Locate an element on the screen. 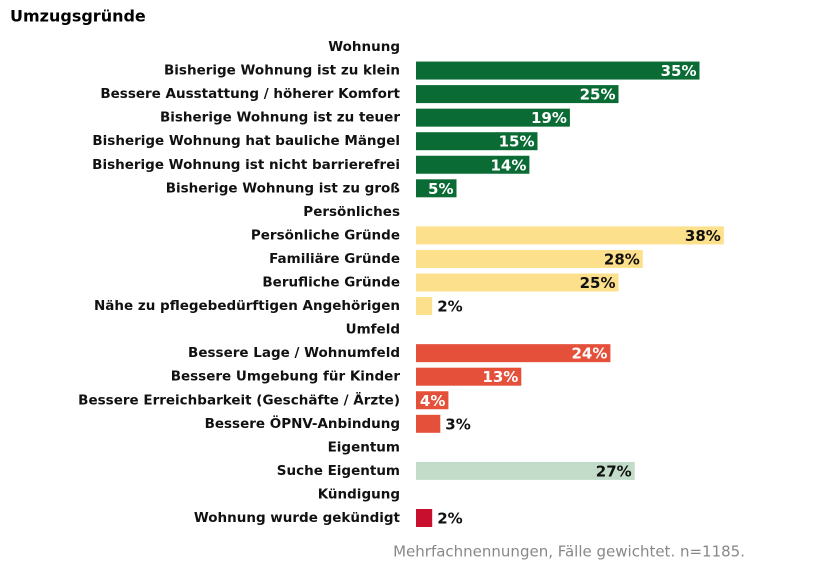  category-label: Bisherige Wohnung ist zu groß is located at coordinates (283, 188).